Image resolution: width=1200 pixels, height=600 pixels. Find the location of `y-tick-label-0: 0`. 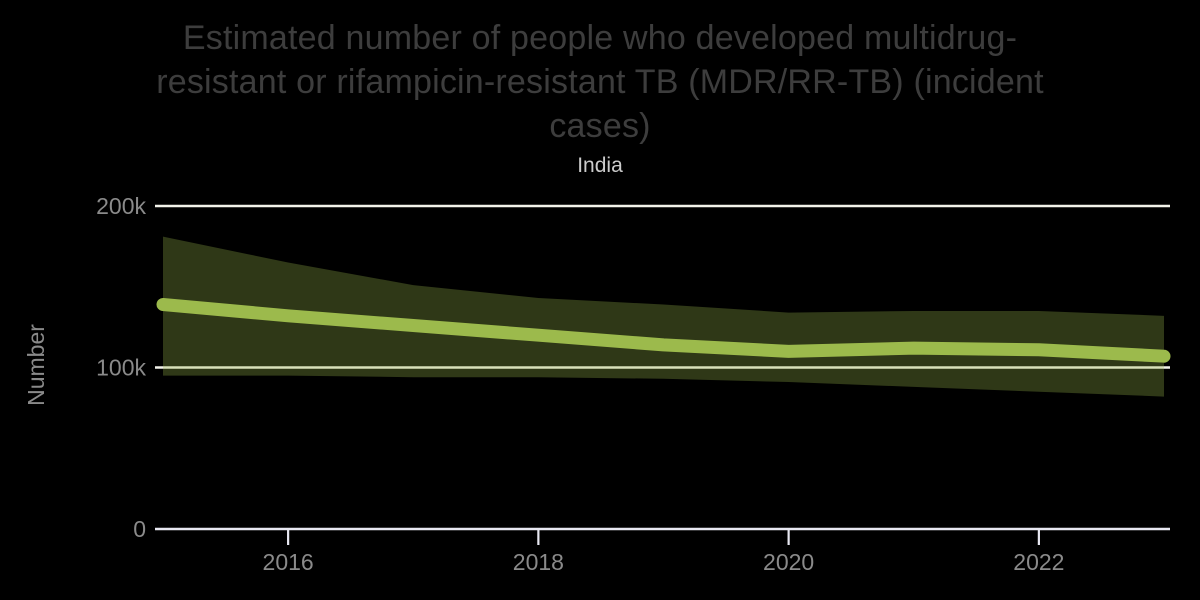

y-tick-label-0: 0 is located at coordinates (139, 529).